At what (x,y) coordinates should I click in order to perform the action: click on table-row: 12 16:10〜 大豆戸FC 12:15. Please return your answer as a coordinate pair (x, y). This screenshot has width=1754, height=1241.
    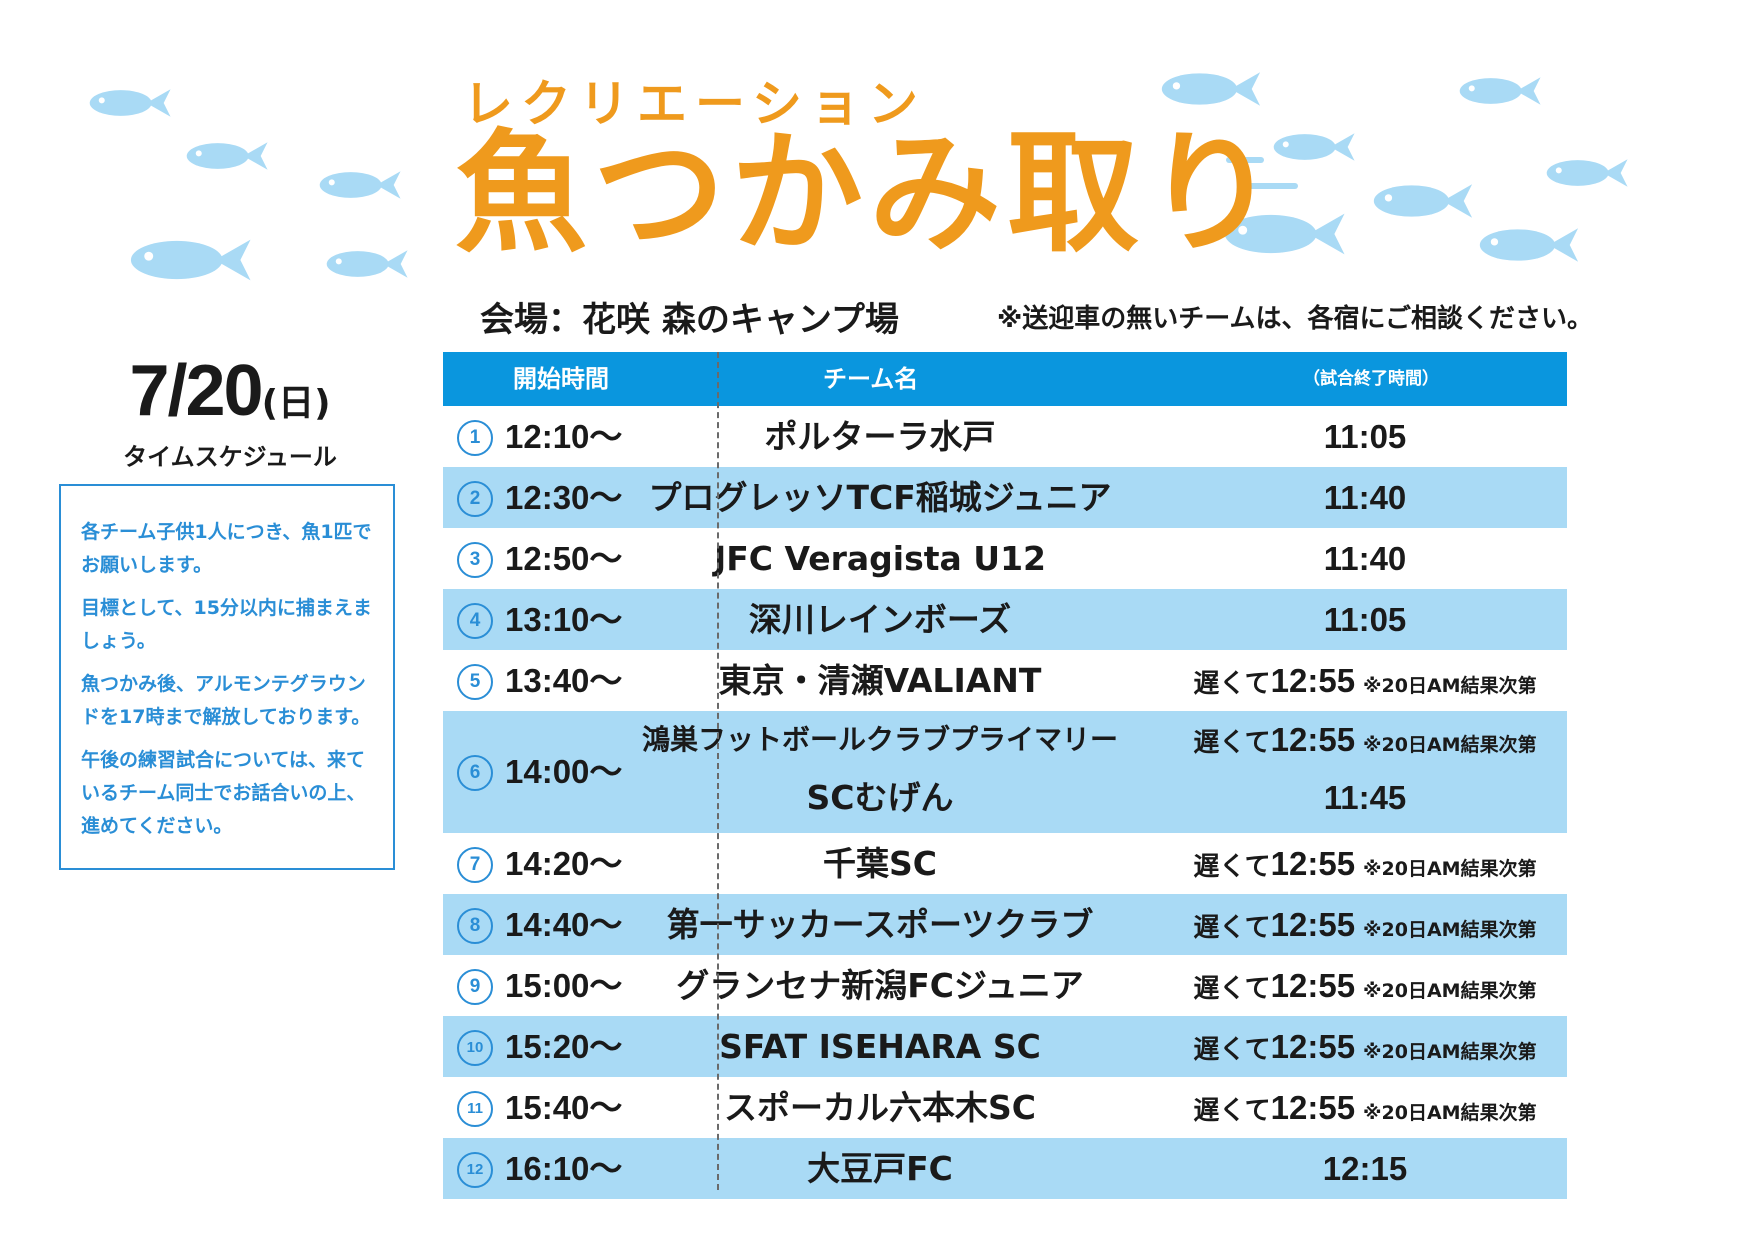
    Looking at the image, I should click on (1005, 1168).